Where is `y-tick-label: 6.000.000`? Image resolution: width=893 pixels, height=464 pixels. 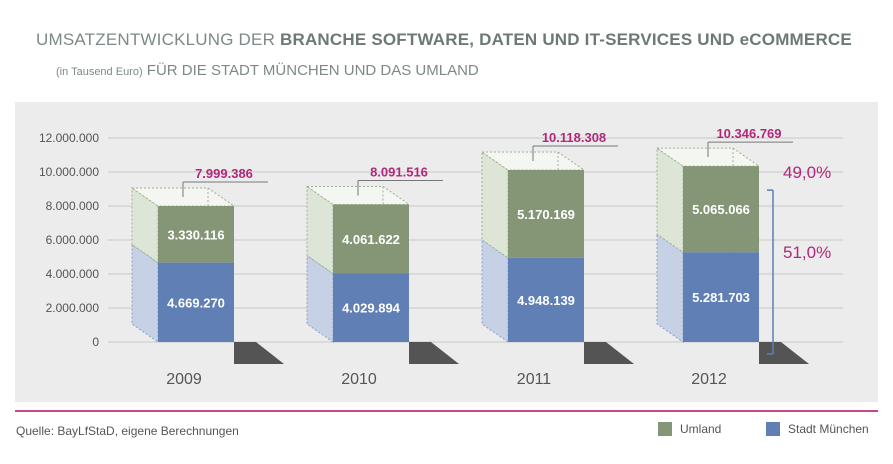 y-tick-label: 6.000.000 is located at coordinates (73, 240).